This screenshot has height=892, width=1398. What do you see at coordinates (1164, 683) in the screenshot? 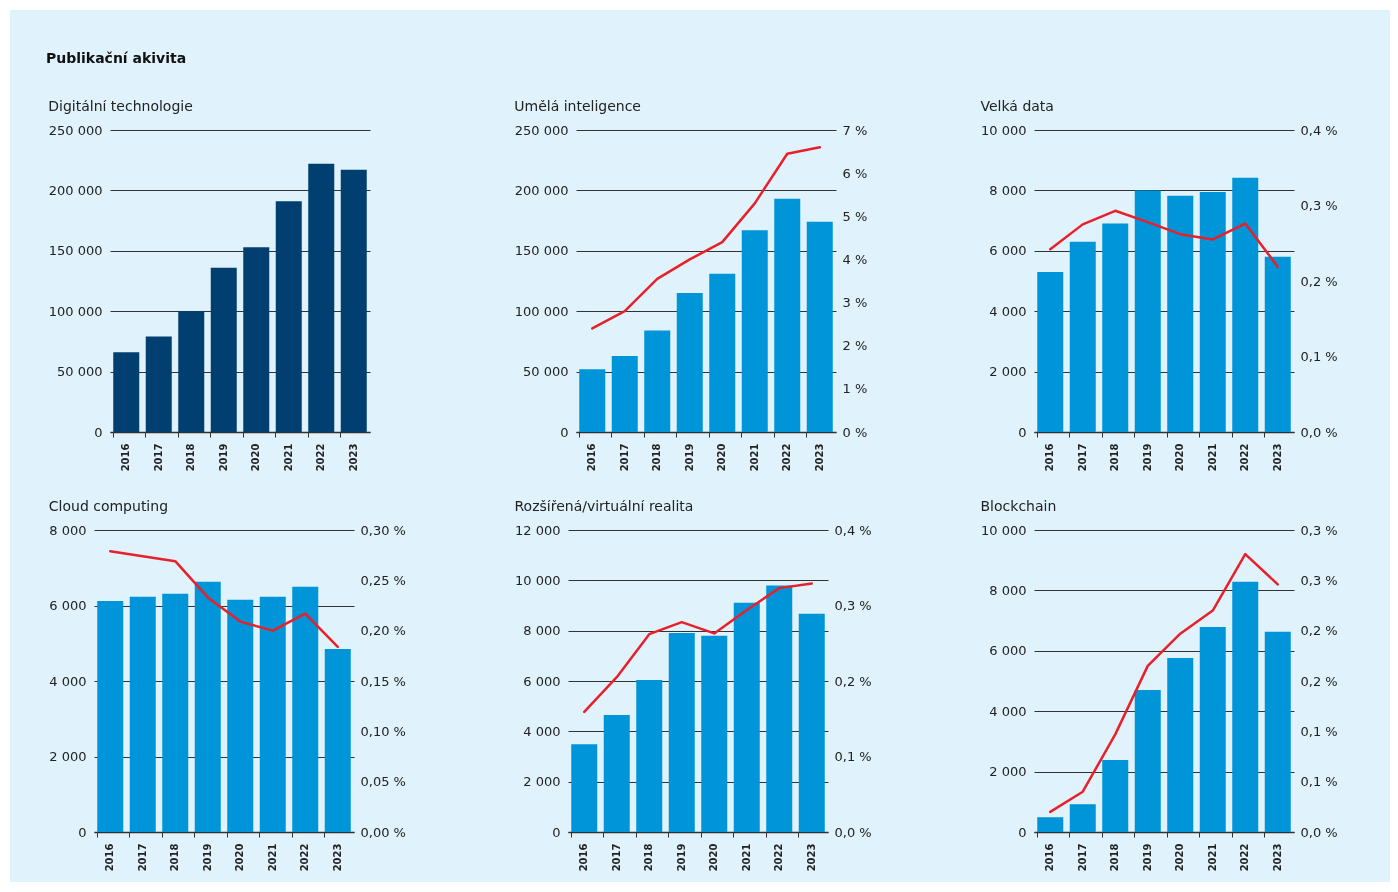
I see `line-series` at bounding box center [1164, 683].